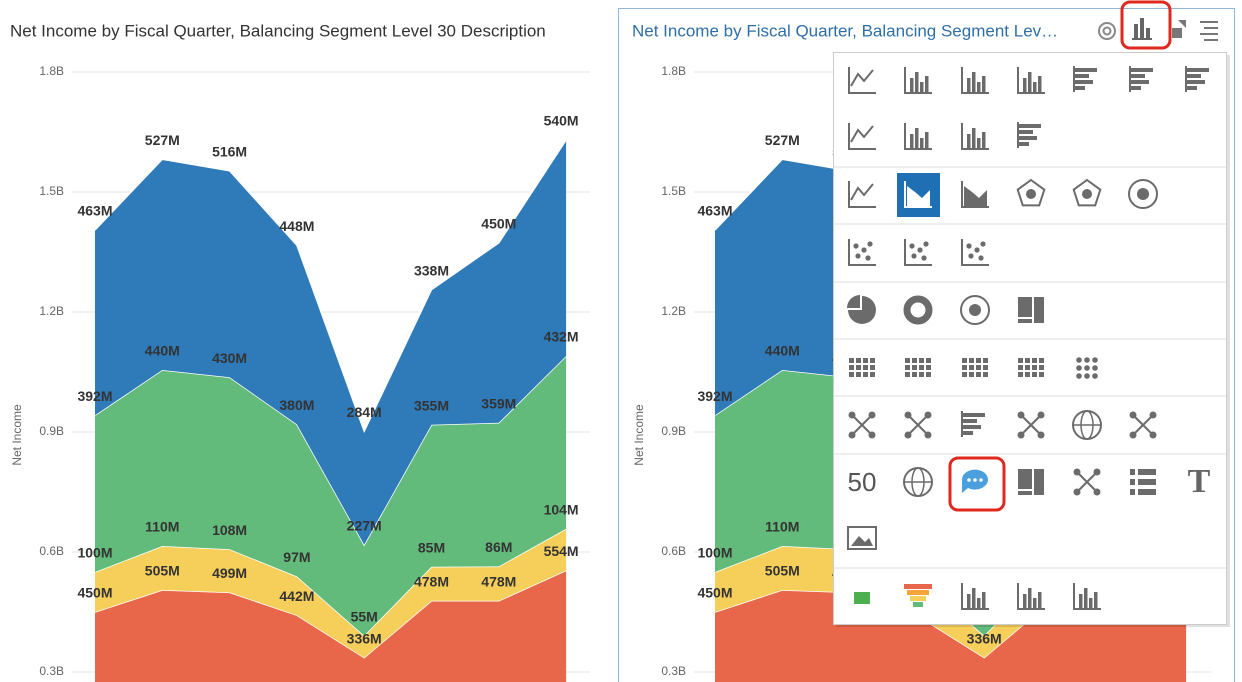 Image resolution: width=1242 pixels, height=682 pixels. What do you see at coordinates (782, 140) in the screenshot?
I see `data-label: 527M` at bounding box center [782, 140].